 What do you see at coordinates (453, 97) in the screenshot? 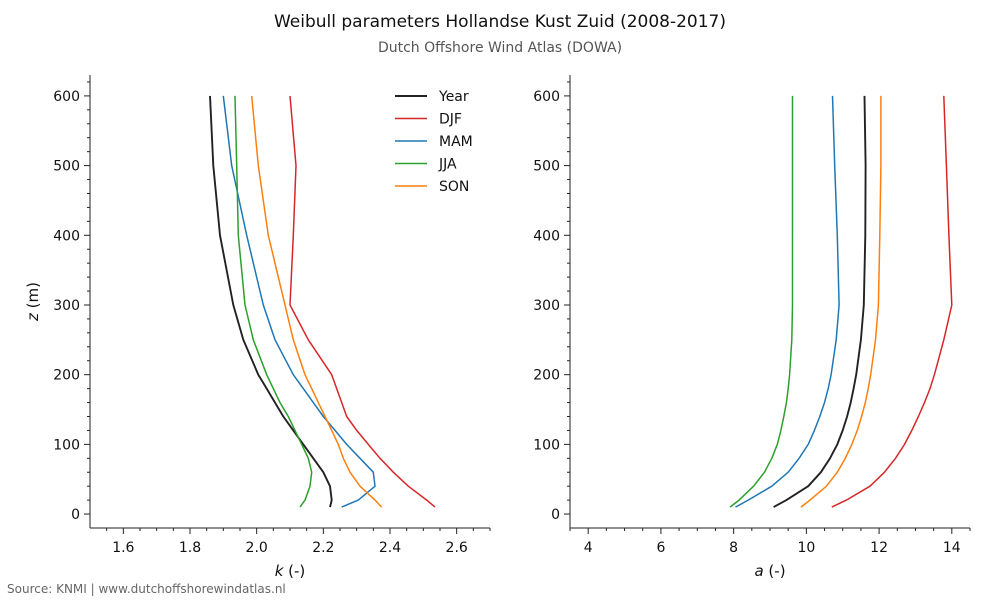
I see `legend-label-year: Year` at bounding box center [453, 97].